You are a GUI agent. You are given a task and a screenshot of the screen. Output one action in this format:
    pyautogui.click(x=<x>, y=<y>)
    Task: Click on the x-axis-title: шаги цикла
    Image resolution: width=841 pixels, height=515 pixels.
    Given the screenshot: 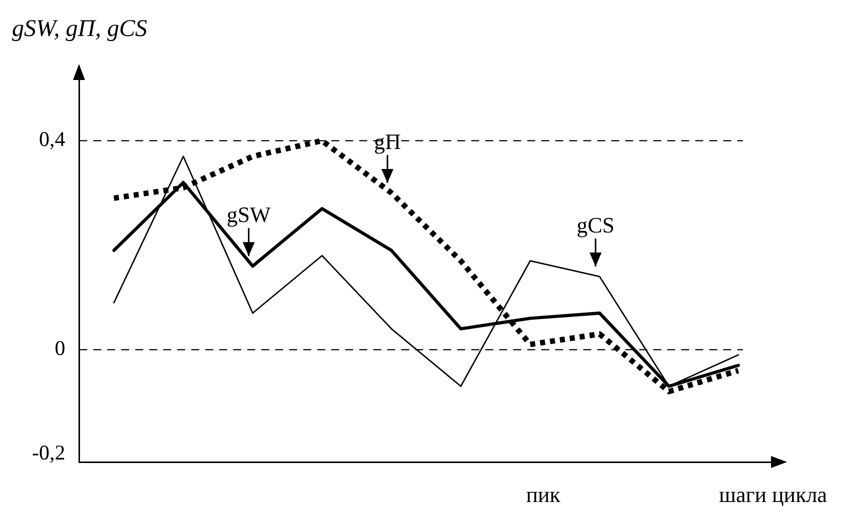 What is the action you would take?
    pyautogui.click(x=773, y=494)
    